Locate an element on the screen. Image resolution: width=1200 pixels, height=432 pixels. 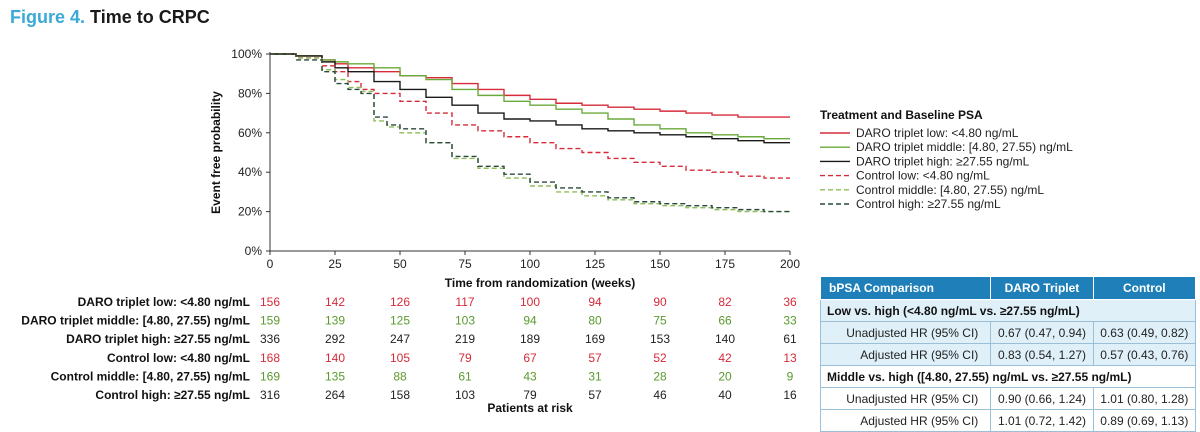
y-tick-label: 80% is located at coordinates (250, 93).